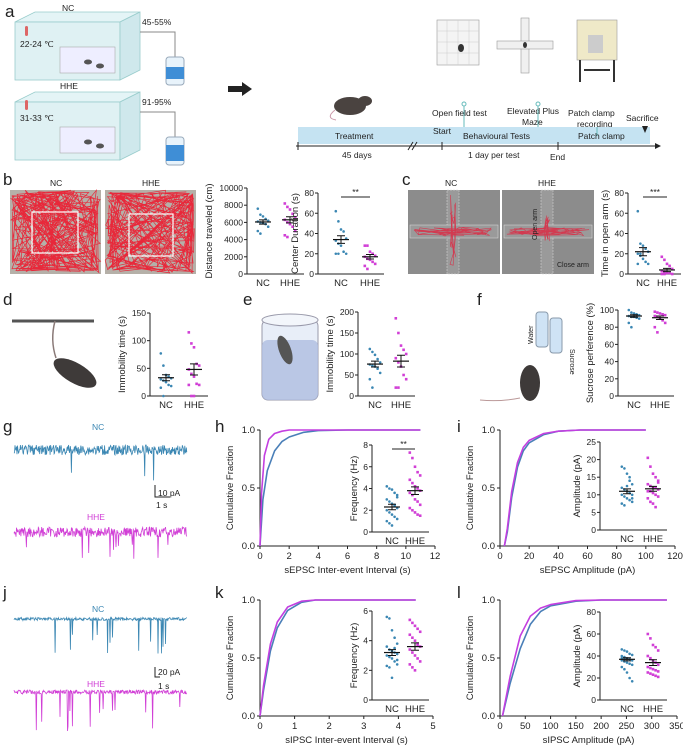 The width and height of the screenshot is (683, 747). I want to click on y-tick-label: 10000, so click(231, 188).